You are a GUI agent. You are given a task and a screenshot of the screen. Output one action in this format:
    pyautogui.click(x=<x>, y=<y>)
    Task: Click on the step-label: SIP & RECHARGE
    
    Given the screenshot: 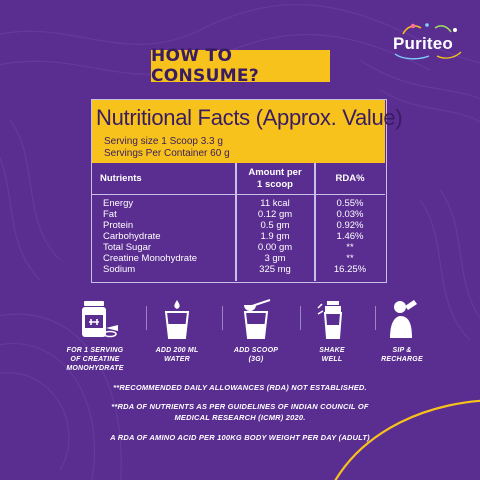 What is the action you would take?
    pyautogui.click(x=402, y=355)
    